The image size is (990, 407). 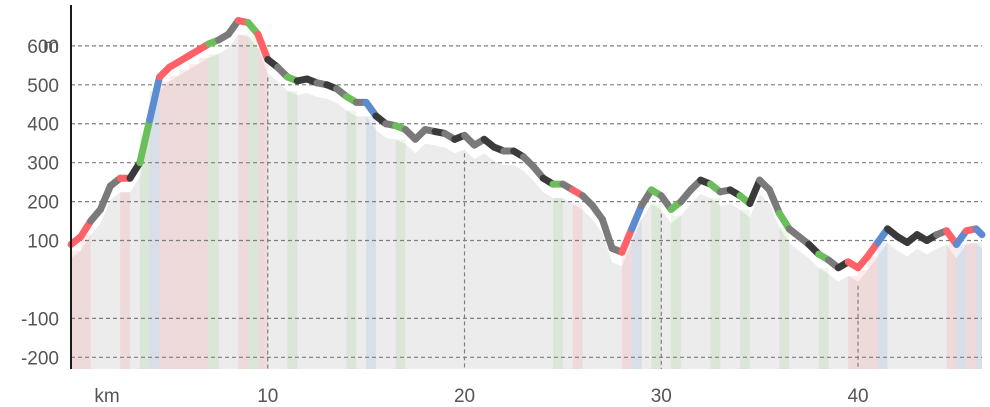 I want to click on x-tick-labels: 10 20 30 40, so click(x=562, y=396).